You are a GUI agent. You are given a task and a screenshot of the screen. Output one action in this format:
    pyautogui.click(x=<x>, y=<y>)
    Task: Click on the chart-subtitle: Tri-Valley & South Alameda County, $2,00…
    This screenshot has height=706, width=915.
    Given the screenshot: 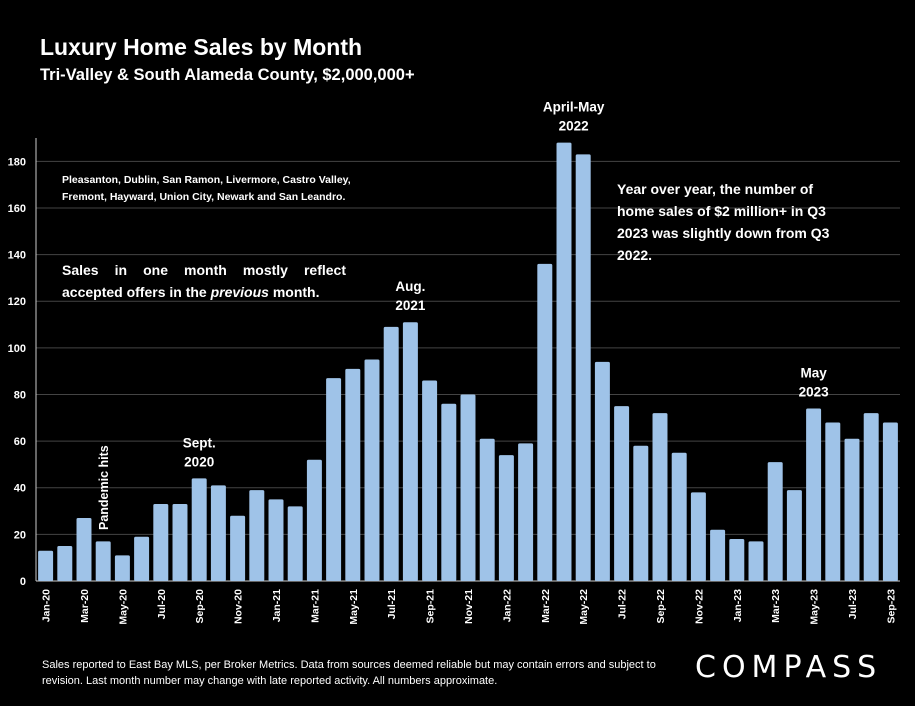 What is the action you would take?
    pyautogui.click(x=227, y=75)
    